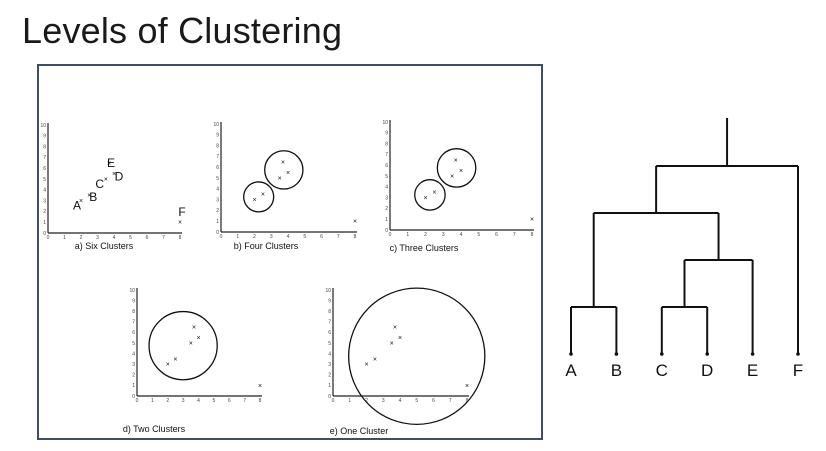 The height and width of the screenshot is (451, 826). What do you see at coordinates (93, 197) in the screenshot?
I see `point-label-b: B` at bounding box center [93, 197].